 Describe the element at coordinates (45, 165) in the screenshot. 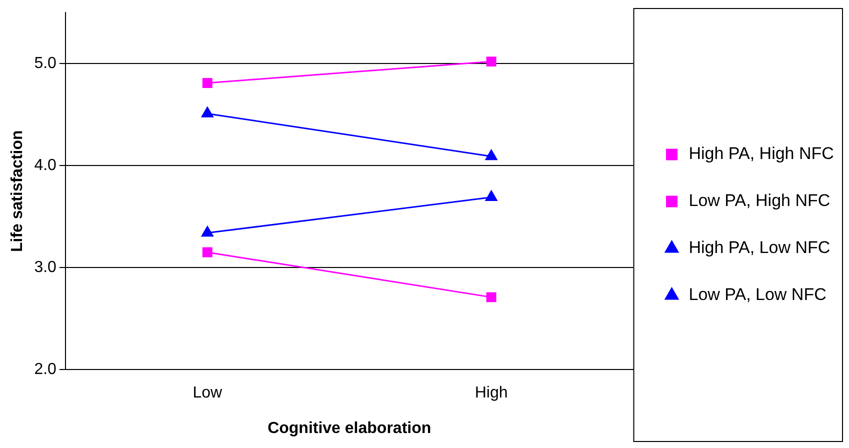

I see `y-tick-label: 4.0` at that location.